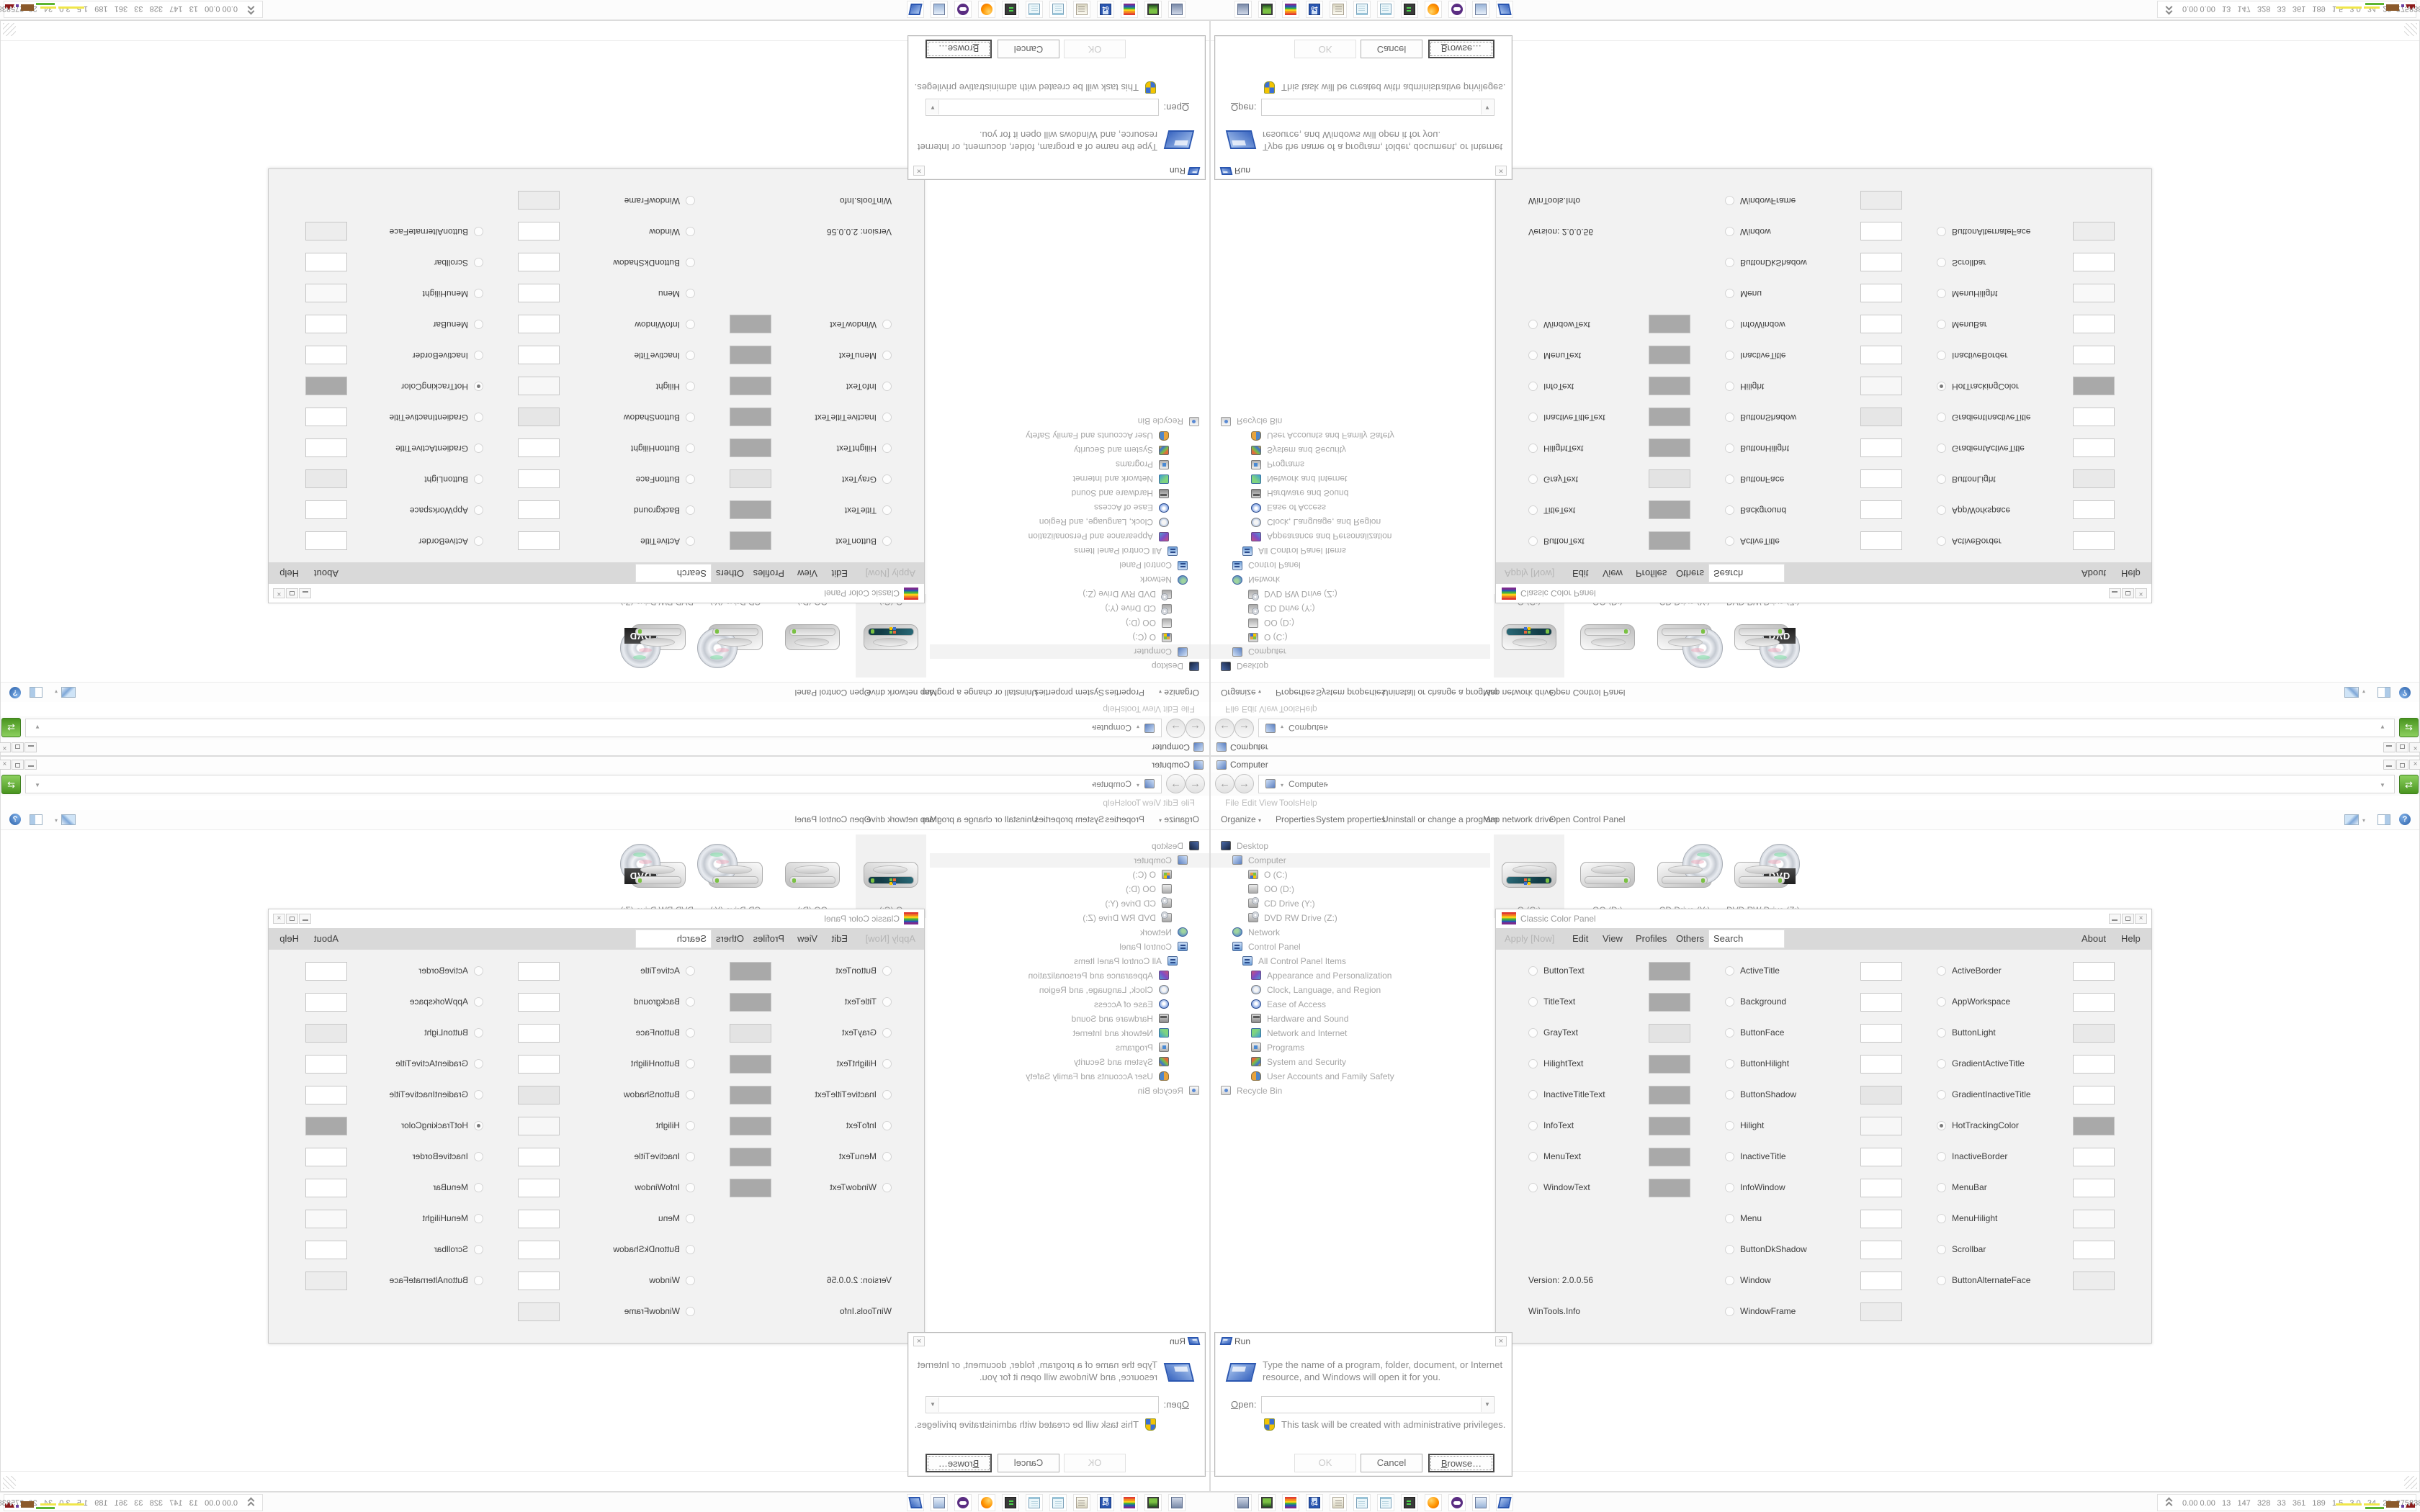  Describe the element at coordinates (292, 919) in the screenshot. I see `maximize-button` at that location.